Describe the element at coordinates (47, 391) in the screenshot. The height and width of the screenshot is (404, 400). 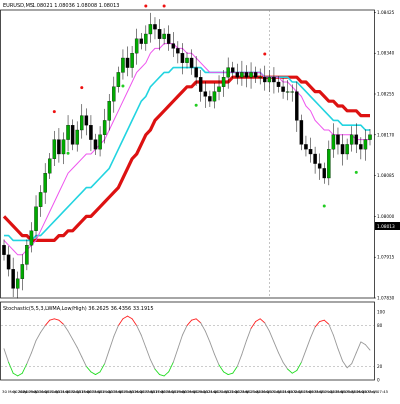
I see `time-tick-label: 30 May 11:05` at that location.